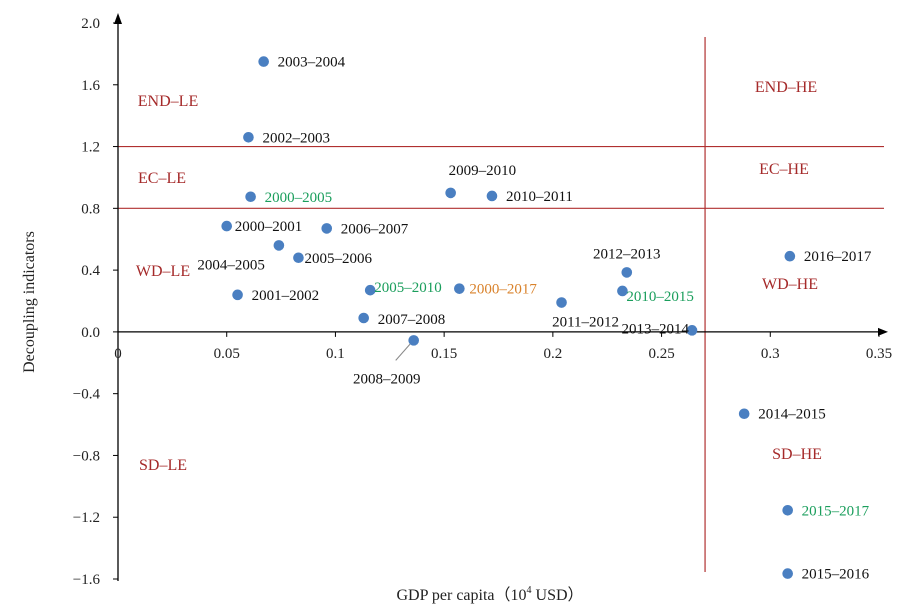 The image size is (897, 607). Describe the element at coordinates (387, 379) in the screenshot. I see `point-label: 2008–2009` at that location.